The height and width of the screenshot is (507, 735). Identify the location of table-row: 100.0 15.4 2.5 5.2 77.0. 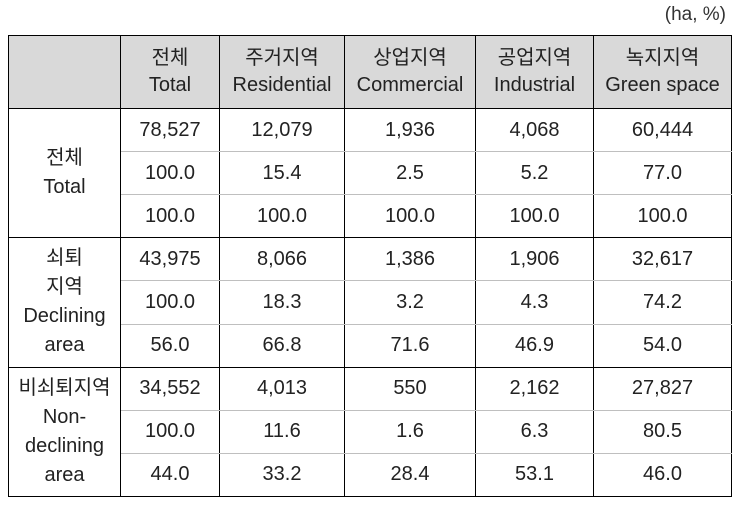
(370, 173).